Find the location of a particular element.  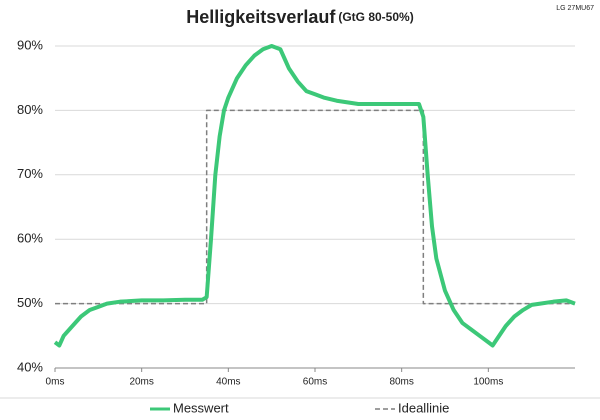

y-tick-label: 40% is located at coordinates (30, 366).